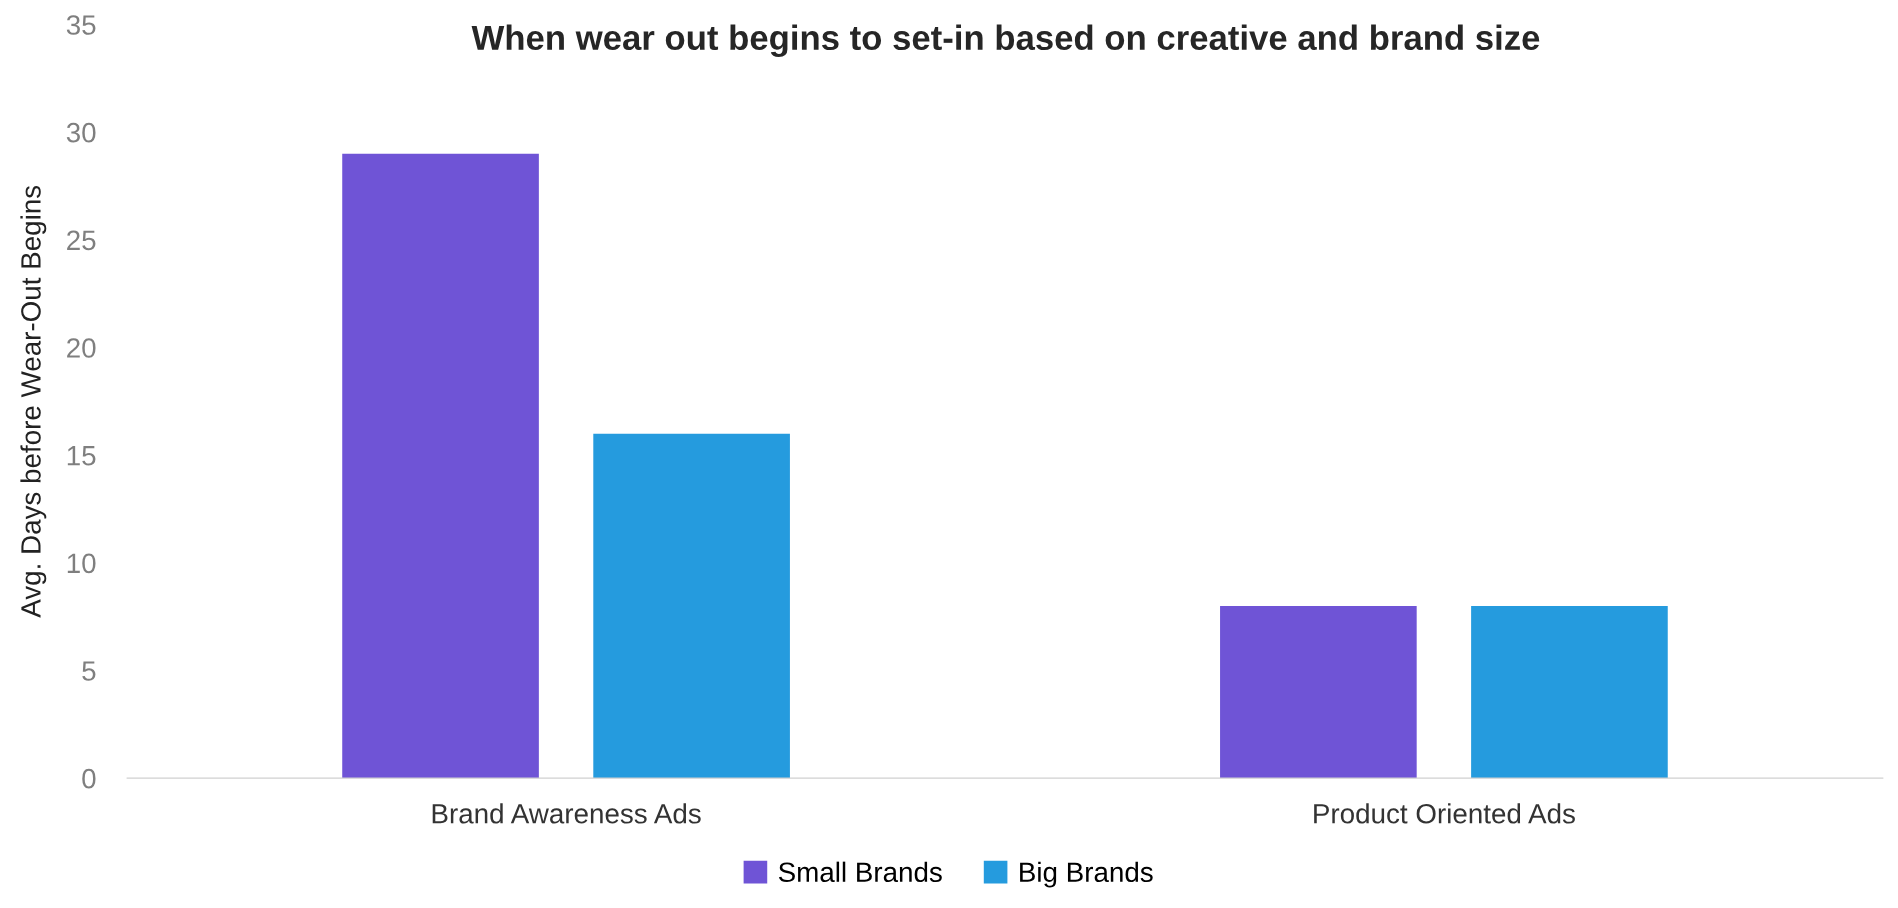  I want to click on y-tick-label: 30, so click(81, 132).